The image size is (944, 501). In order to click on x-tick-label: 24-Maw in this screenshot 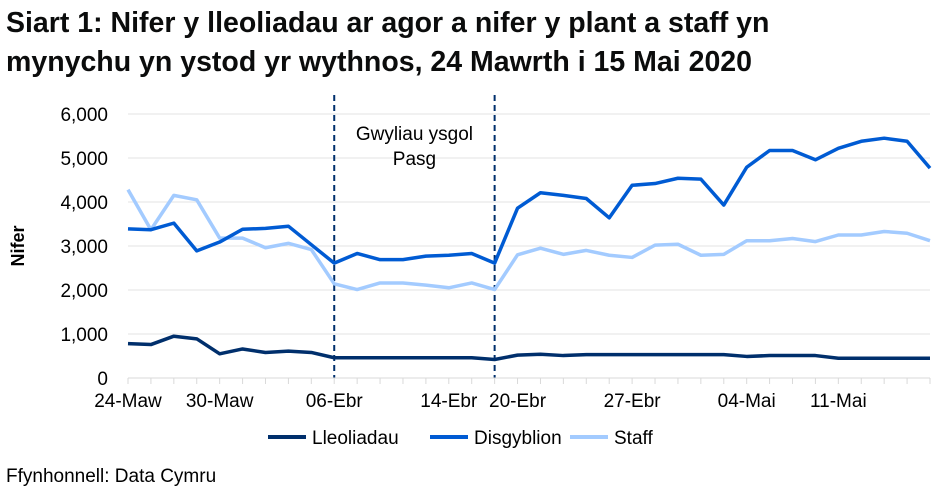, I will do `click(128, 401)`.